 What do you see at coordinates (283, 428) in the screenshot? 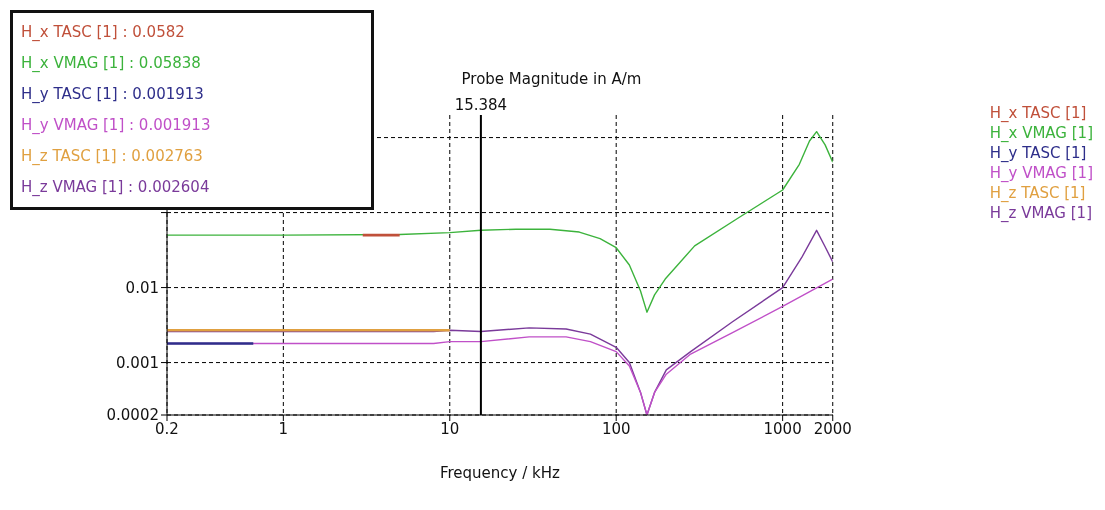
I see `x-tick-label: 1` at bounding box center [283, 428].